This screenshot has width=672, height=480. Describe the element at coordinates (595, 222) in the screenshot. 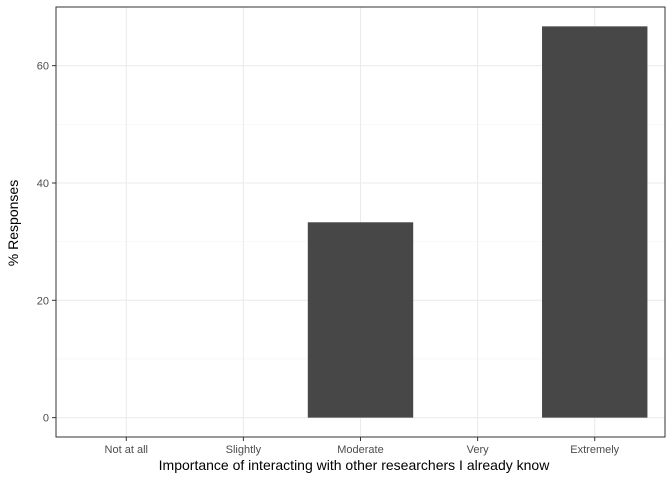

I see `bar-extremely` at that location.